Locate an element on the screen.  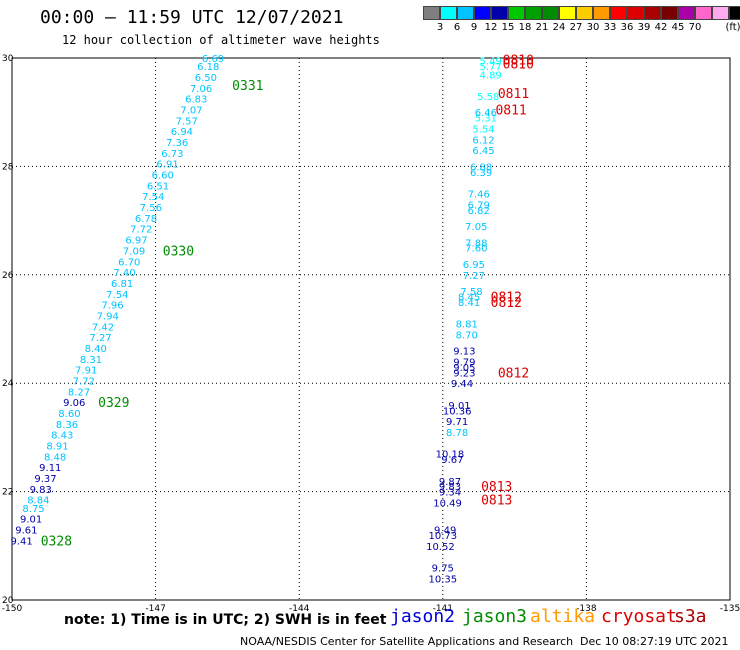
data-label: 7.88 is located at coordinates (476, 243).